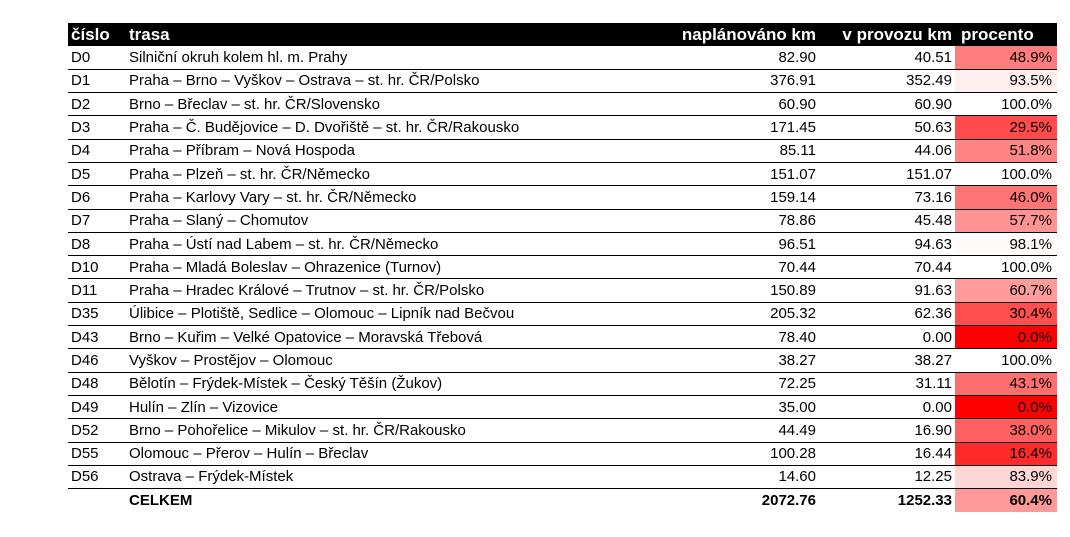  I want to click on cell-percent: 60.7%, so click(1006, 290).